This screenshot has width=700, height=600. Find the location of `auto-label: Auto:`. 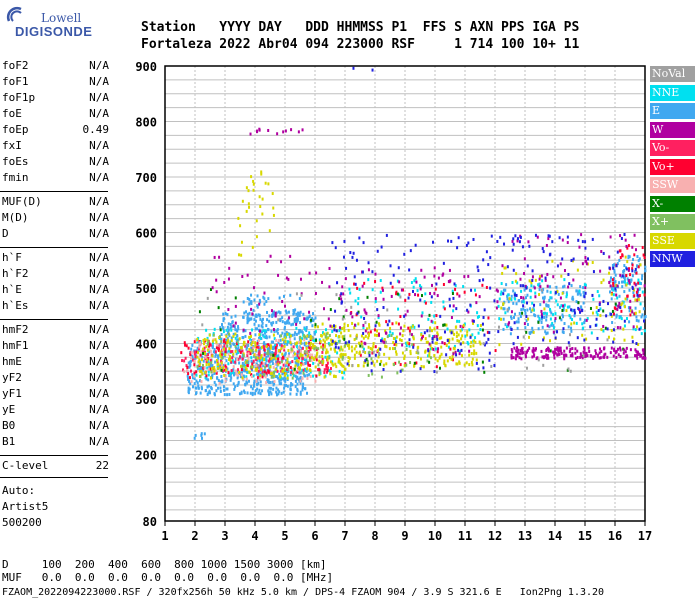

auto-label: Auto: is located at coordinates (19, 490).